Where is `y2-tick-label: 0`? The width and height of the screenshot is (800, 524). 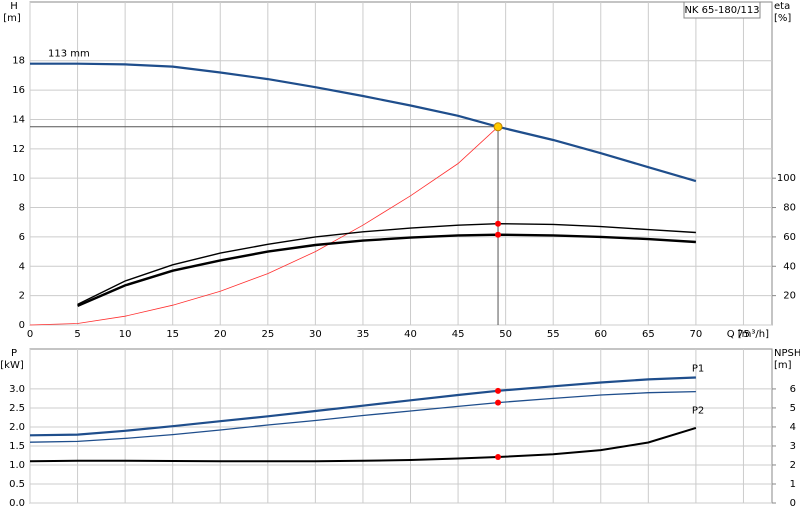 y2-tick-label: 0 is located at coordinates (793, 503).